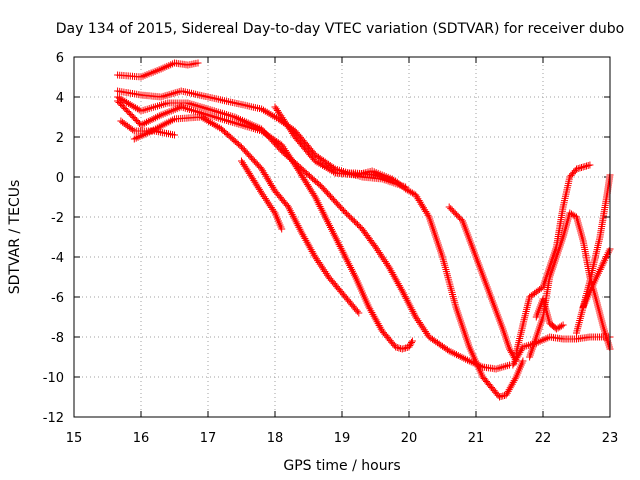 This screenshot has height=480, width=640. Describe the element at coordinates (57, 258) in the screenshot. I see `y-tick-label: -4` at that location.